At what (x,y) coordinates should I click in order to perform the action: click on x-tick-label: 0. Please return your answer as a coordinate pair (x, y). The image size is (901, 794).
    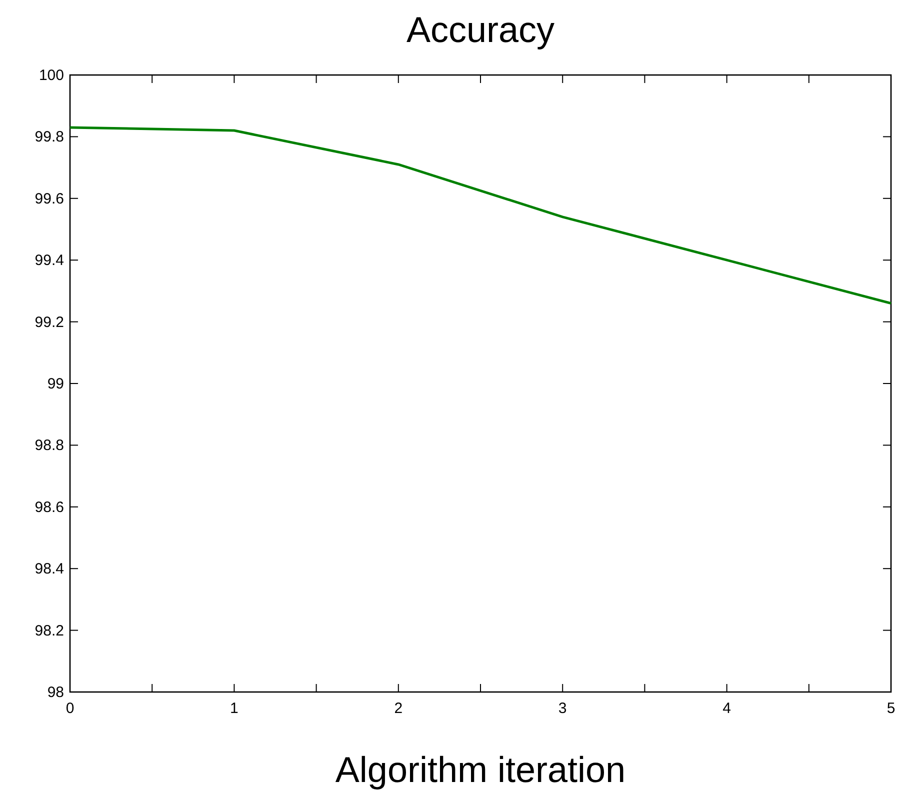
    Looking at the image, I should click on (70, 708).